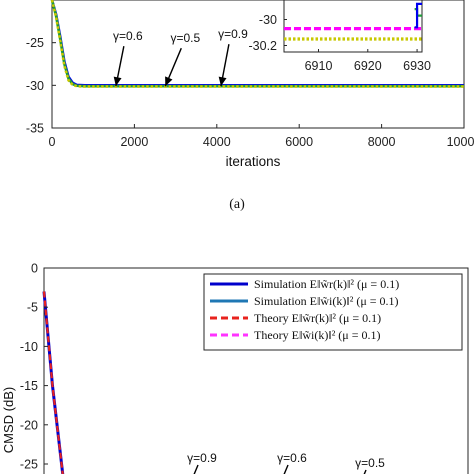 The width and height of the screenshot is (474, 474). Describe the element at coordinates (52, 142) in the screenshot. I see `top-x-tick-label: 0` at that location.